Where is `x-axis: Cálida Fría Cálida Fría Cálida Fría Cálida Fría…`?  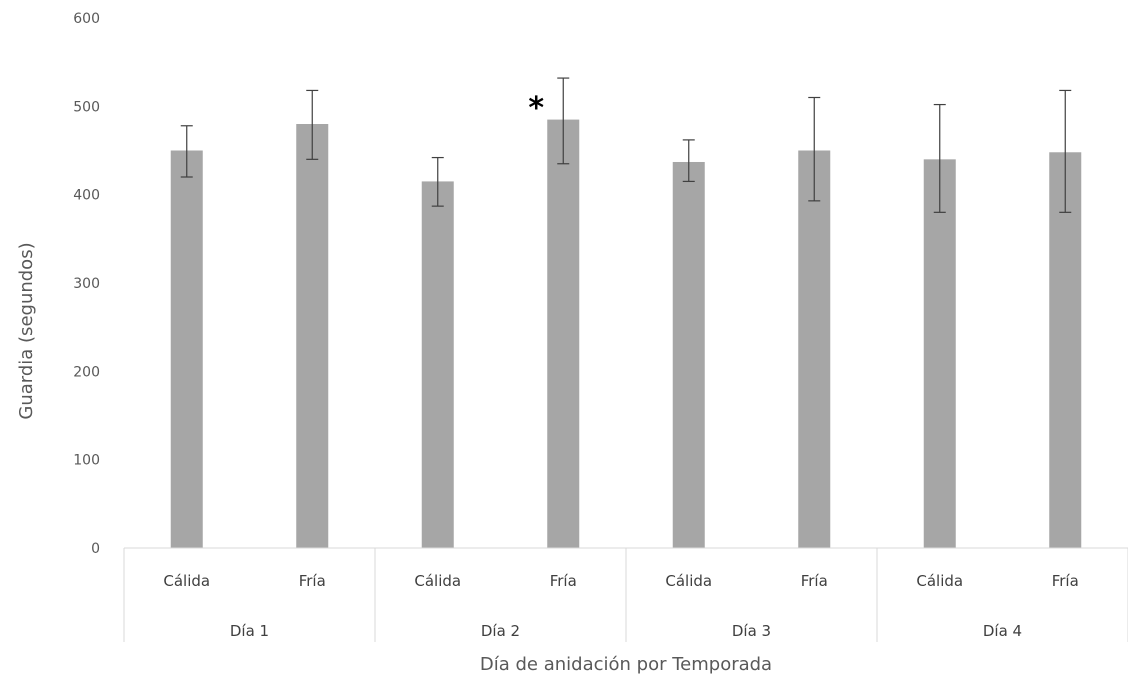 x-axis: Cálida Fría Cálida Fría Cálida Fría Cálida Fría… is located at coordinates (625, 594).